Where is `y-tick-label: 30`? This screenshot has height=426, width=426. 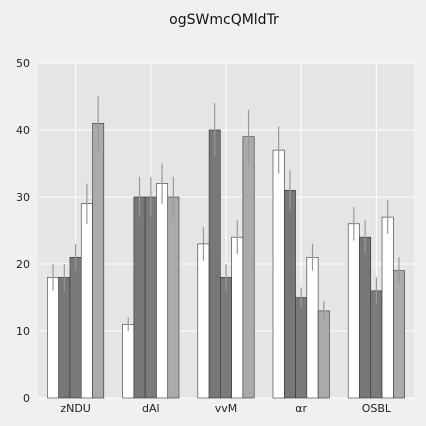
y-tick-label: 30 is located at coordinates (23, 197).